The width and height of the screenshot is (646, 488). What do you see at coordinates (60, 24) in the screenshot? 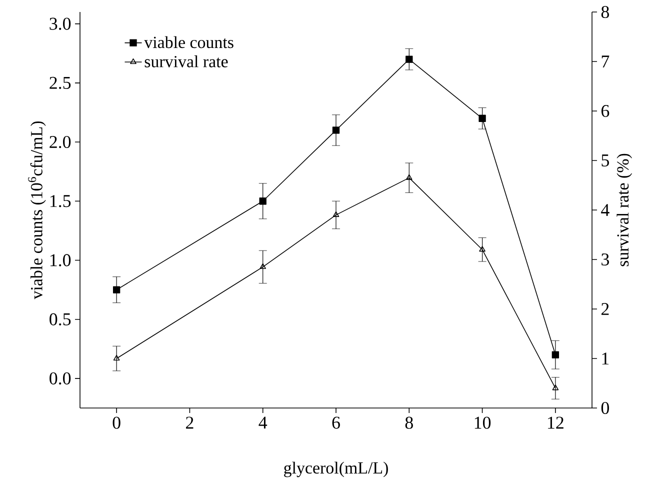
I see `y-tick-label: 3.0` at bounding box center [60, 24].